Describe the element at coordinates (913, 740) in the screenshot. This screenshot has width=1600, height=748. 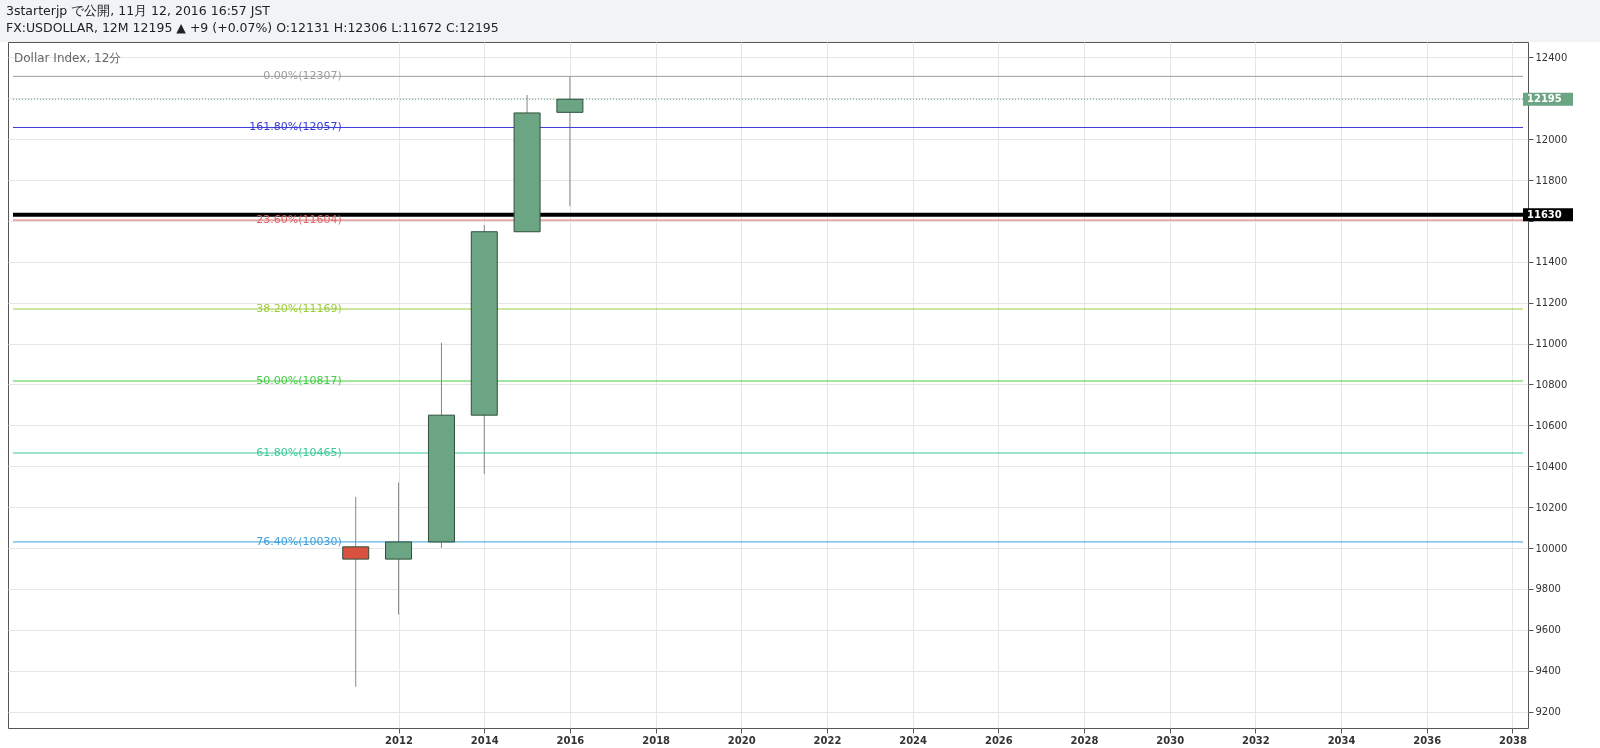
I see `x-tick-label: 2024` at that location.